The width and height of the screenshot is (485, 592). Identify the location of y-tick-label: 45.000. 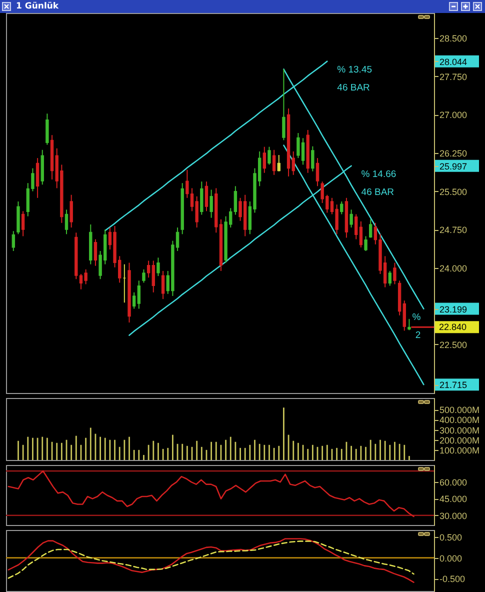
(454, 499).